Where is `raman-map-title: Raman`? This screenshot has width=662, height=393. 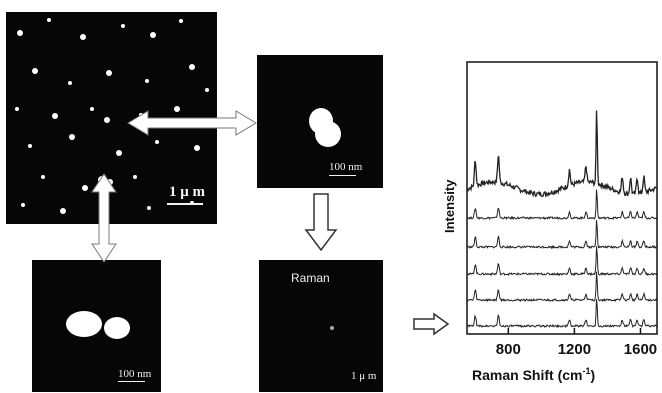
raman-map-title: Raman is located at coordinates (310, 278).